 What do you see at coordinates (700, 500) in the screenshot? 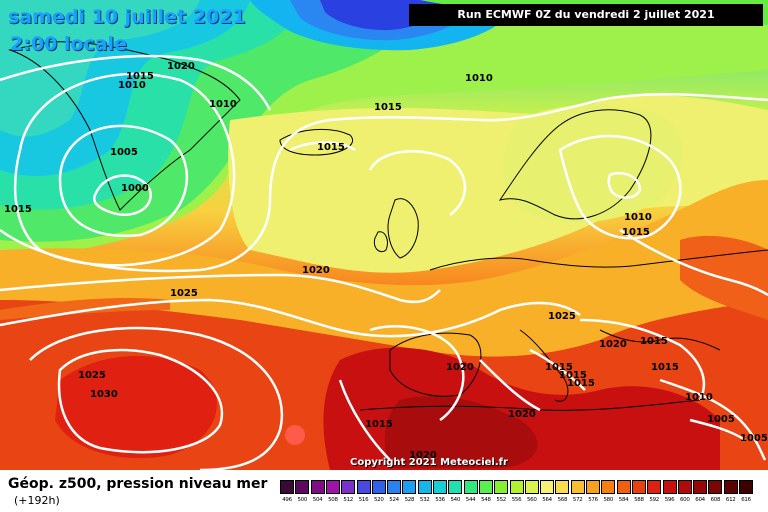
I see `legend-tick-label: 604` at bounding box center [700, 500].